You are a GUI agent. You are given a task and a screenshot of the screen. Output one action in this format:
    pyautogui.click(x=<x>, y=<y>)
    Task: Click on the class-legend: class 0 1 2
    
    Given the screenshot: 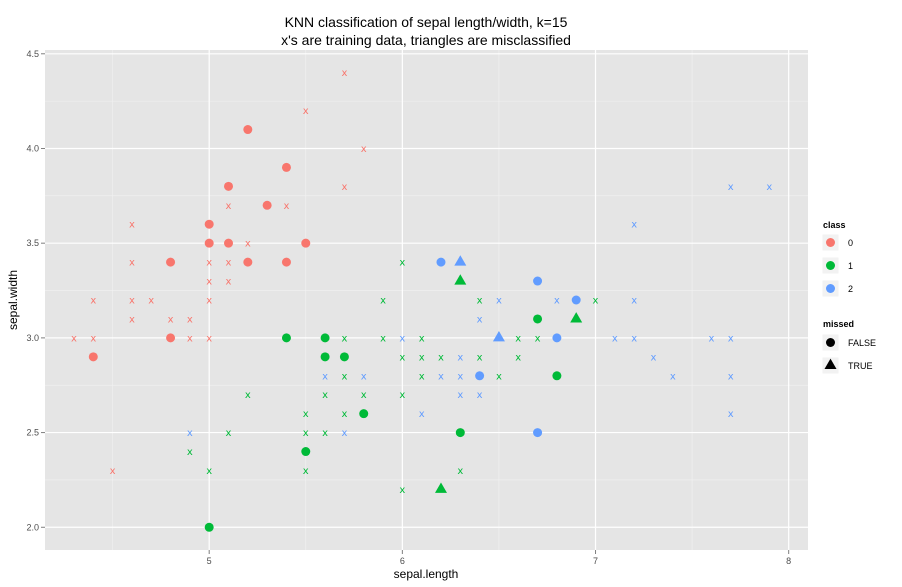 What is the action you would take?
    pyautogui.click(x=837, y=259)
    